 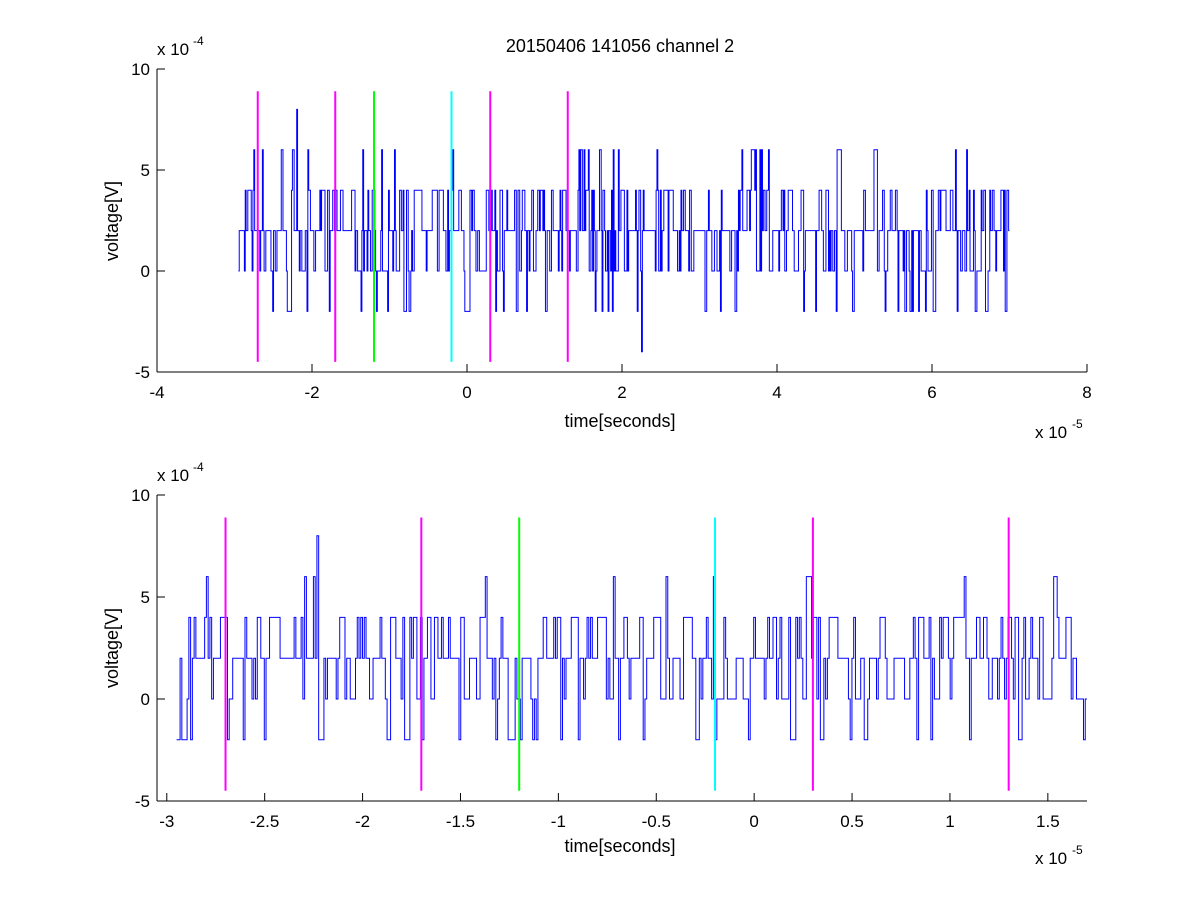 What do you see at coordinates (1086, 392) in the screenshot?
I see `x-tick-label: 8` at bounding box center [1086, 392].